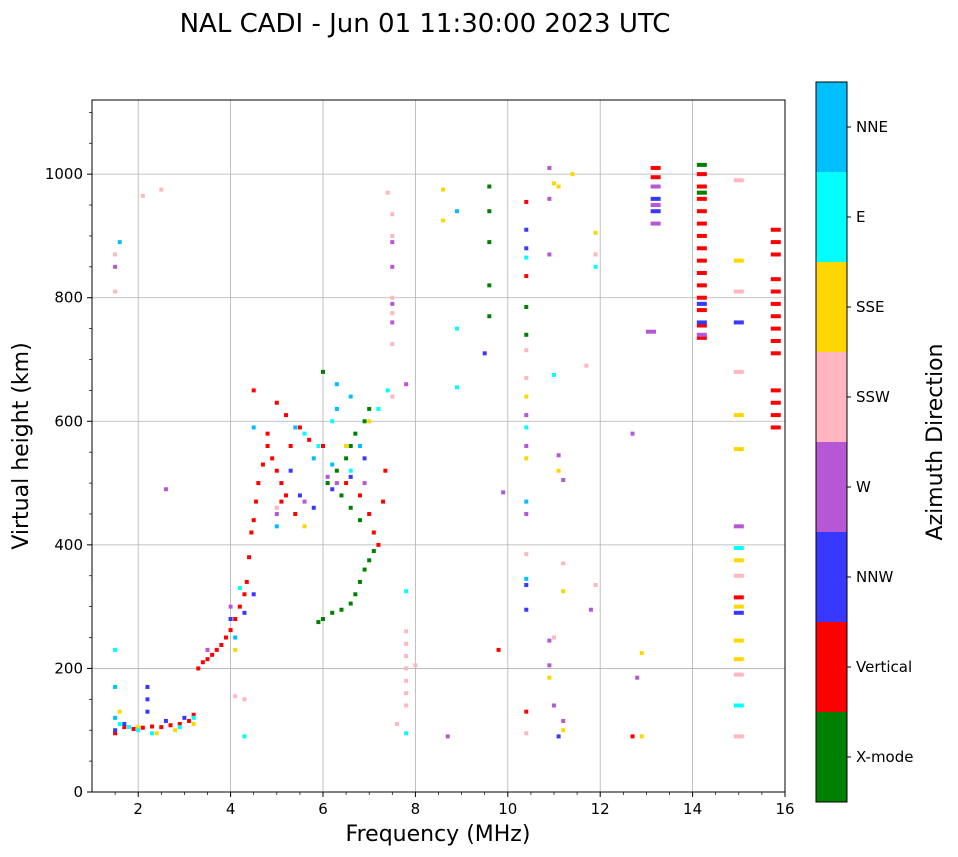  What do you see at coordinates (784, 809) in the screenshot?
I see `x-tick-label: 16` at bounding box center [784, 809].